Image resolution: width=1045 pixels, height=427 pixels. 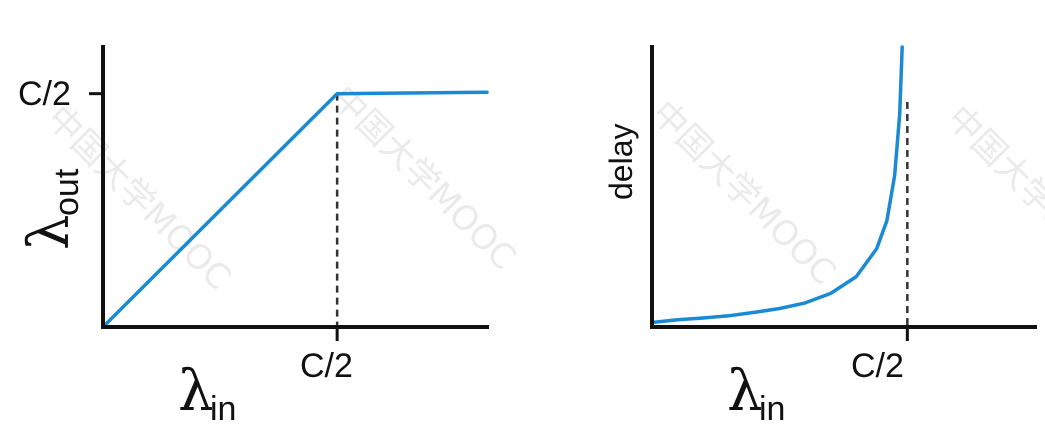 I want to click on left-x-subscript: in, so click(x=223, y=408).